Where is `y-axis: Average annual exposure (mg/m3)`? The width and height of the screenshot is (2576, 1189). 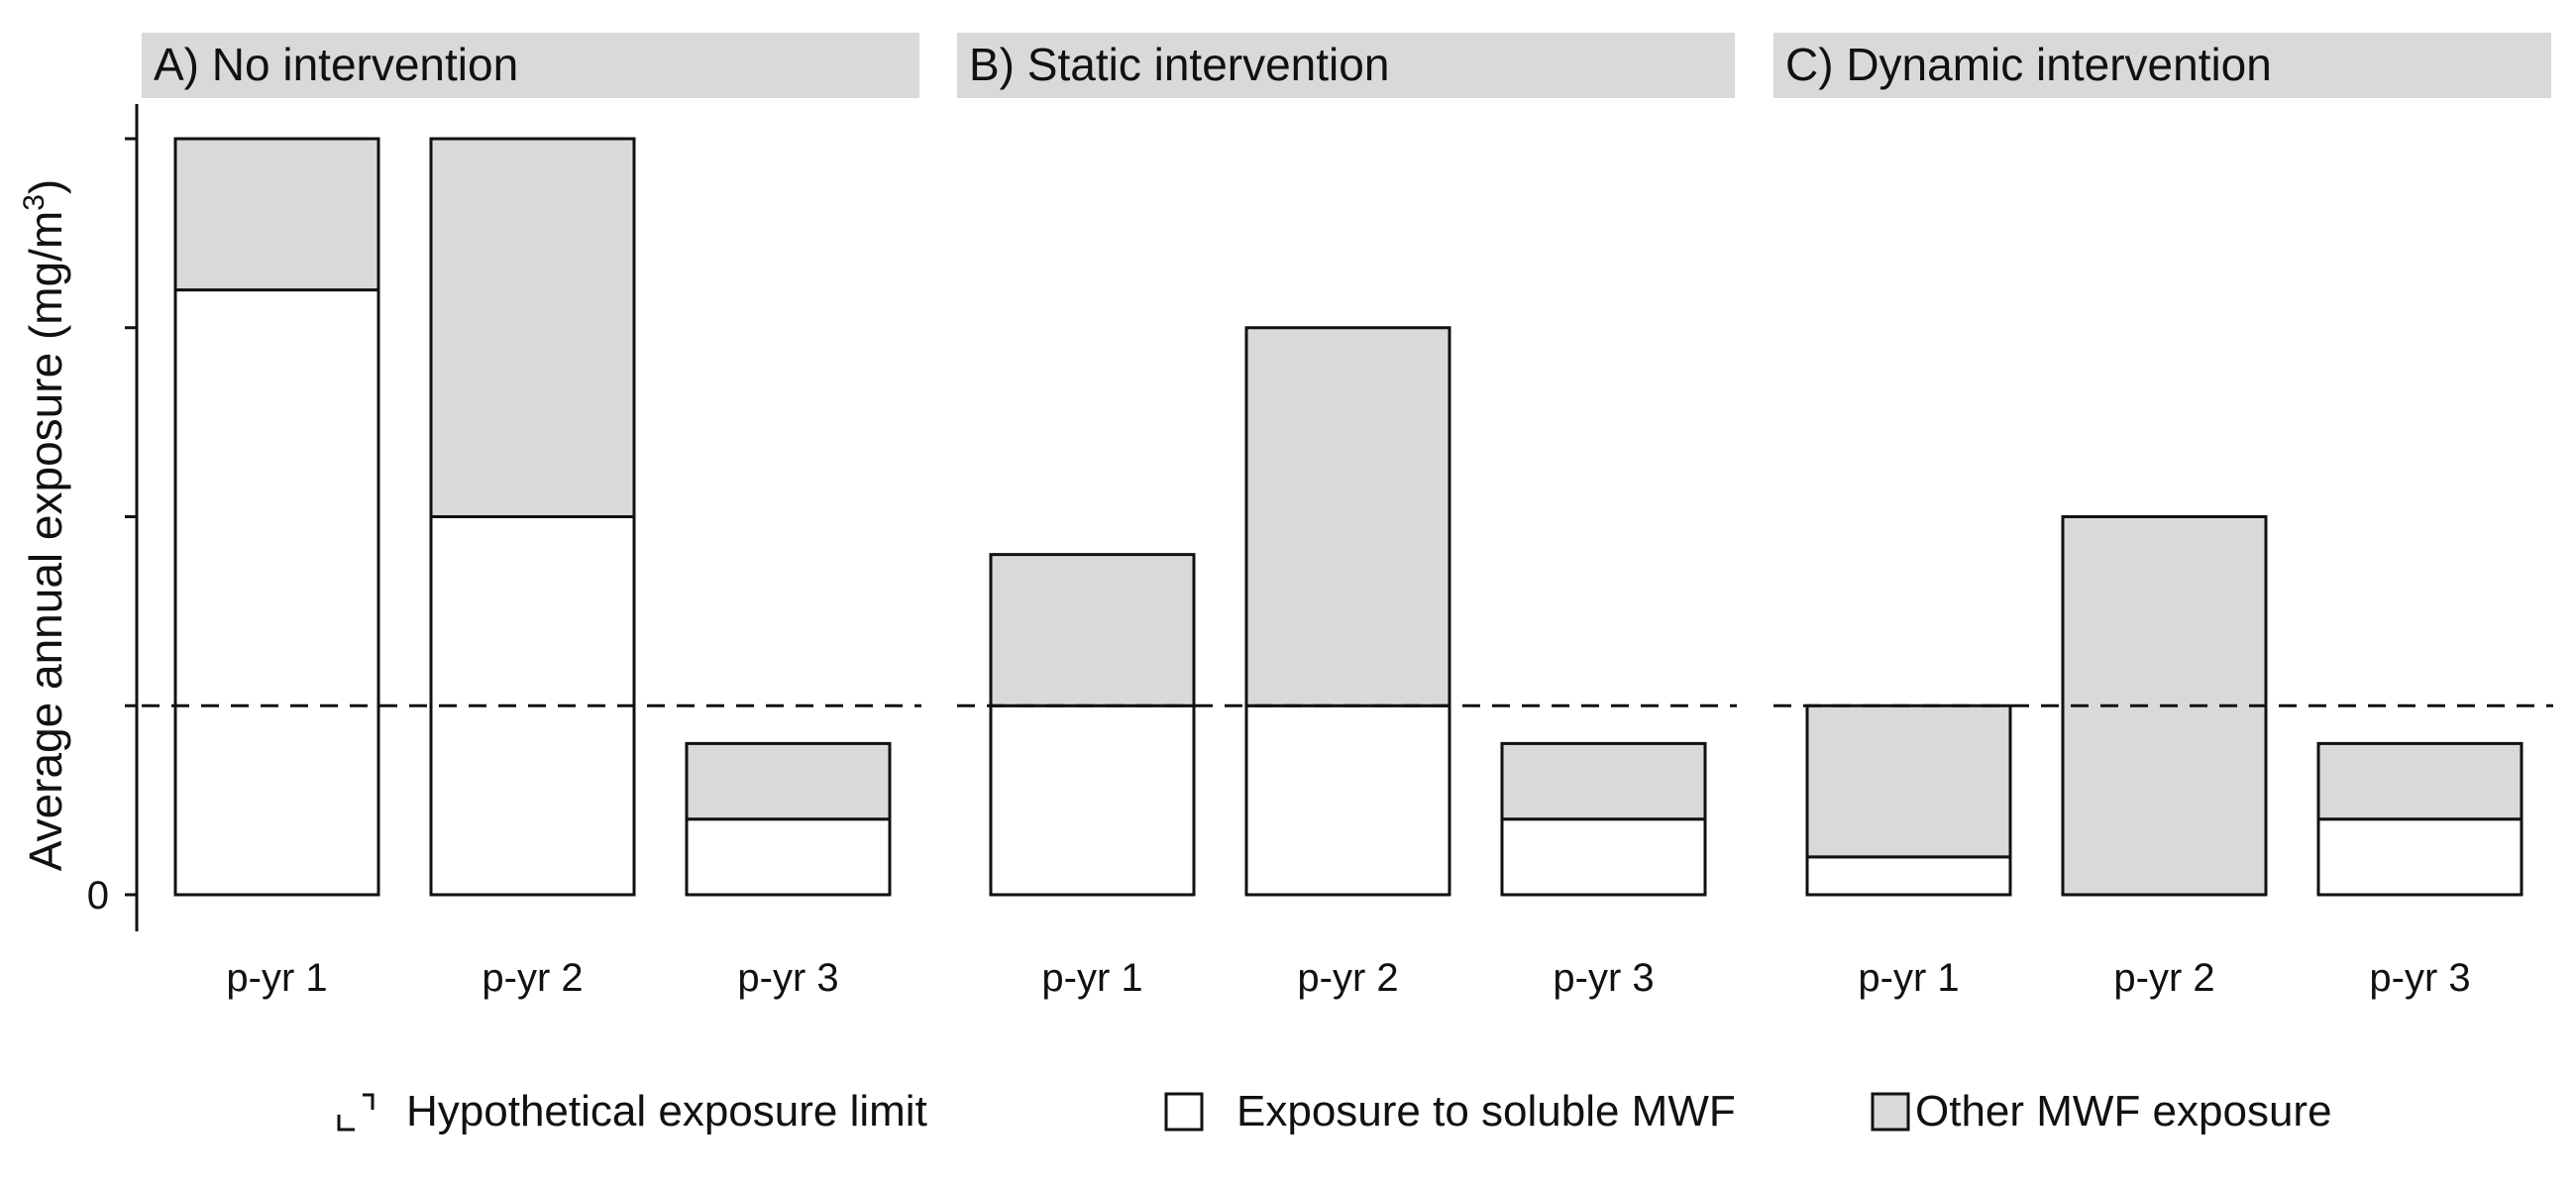
y-axis: Average annual exposure (mg/m3) is located at coordinates (78, 518).